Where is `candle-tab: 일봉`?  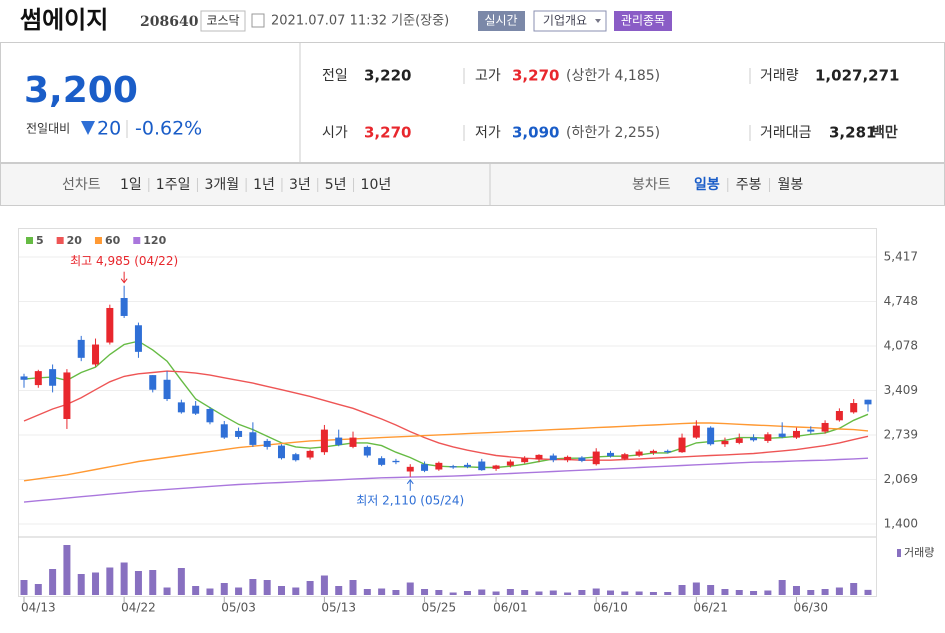 candle-tab: 일봉 is located at coordinates (707, 185).